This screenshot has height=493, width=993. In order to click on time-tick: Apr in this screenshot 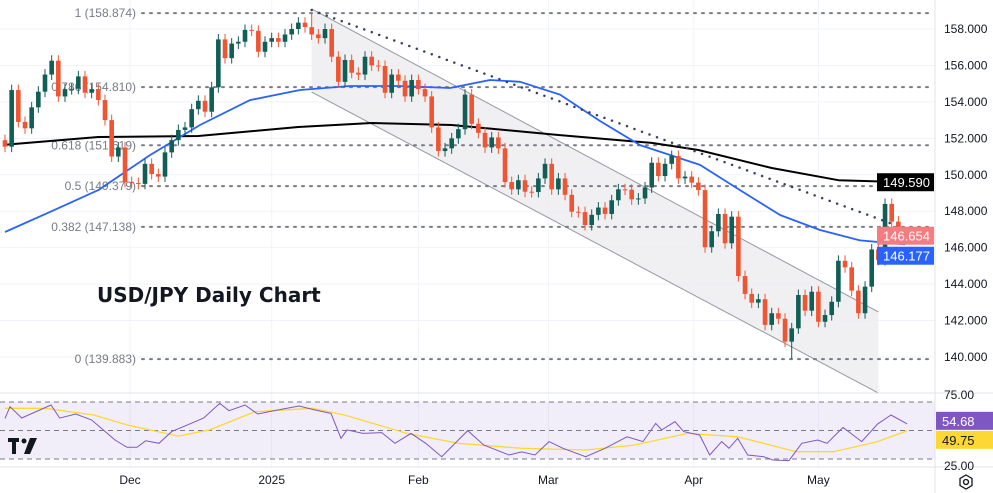, I will do `click(693, 480)`.